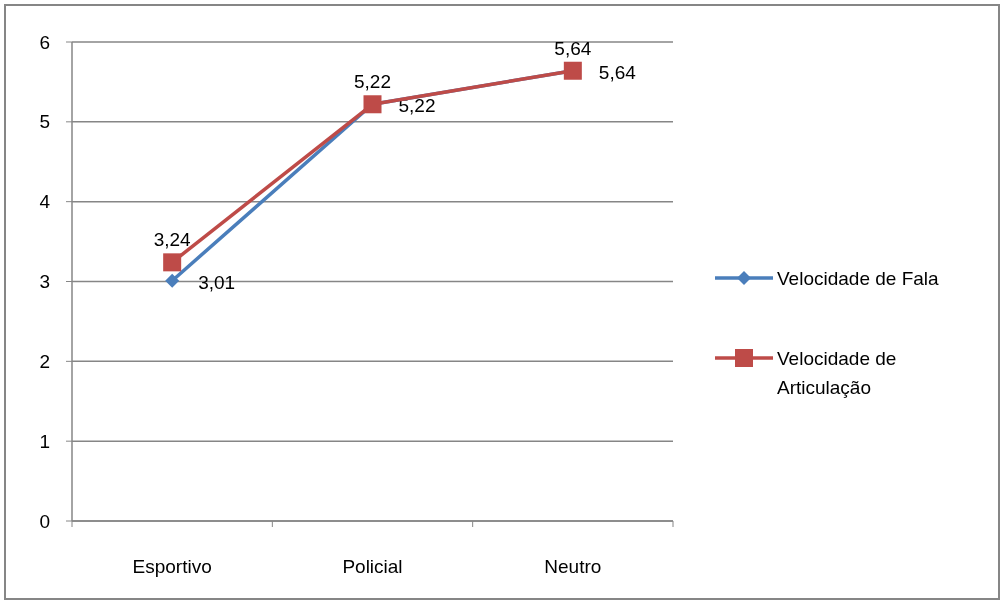 Image resolution: width=1005 pixels, height=603 pixels. I want to click on y-tick-label: 3, so click(44, 282).